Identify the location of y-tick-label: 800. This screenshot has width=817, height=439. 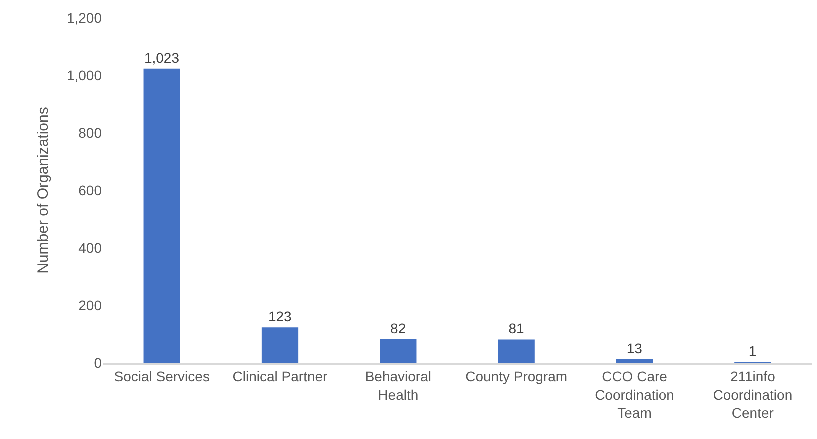
(90, 132).